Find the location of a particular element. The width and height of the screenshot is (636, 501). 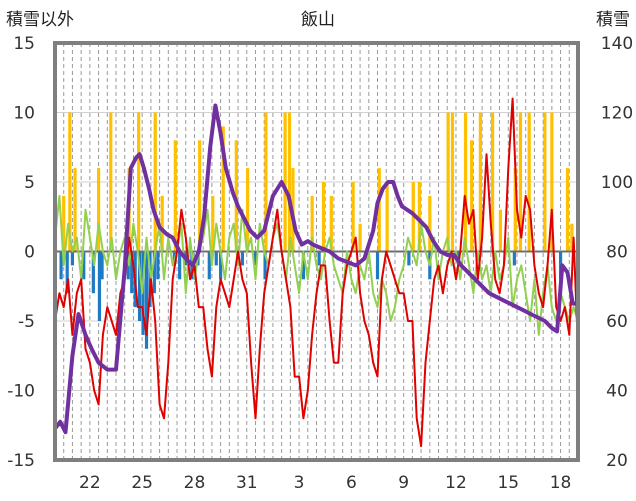

x-tick-label: 9 is located at coordinates (403, 483).